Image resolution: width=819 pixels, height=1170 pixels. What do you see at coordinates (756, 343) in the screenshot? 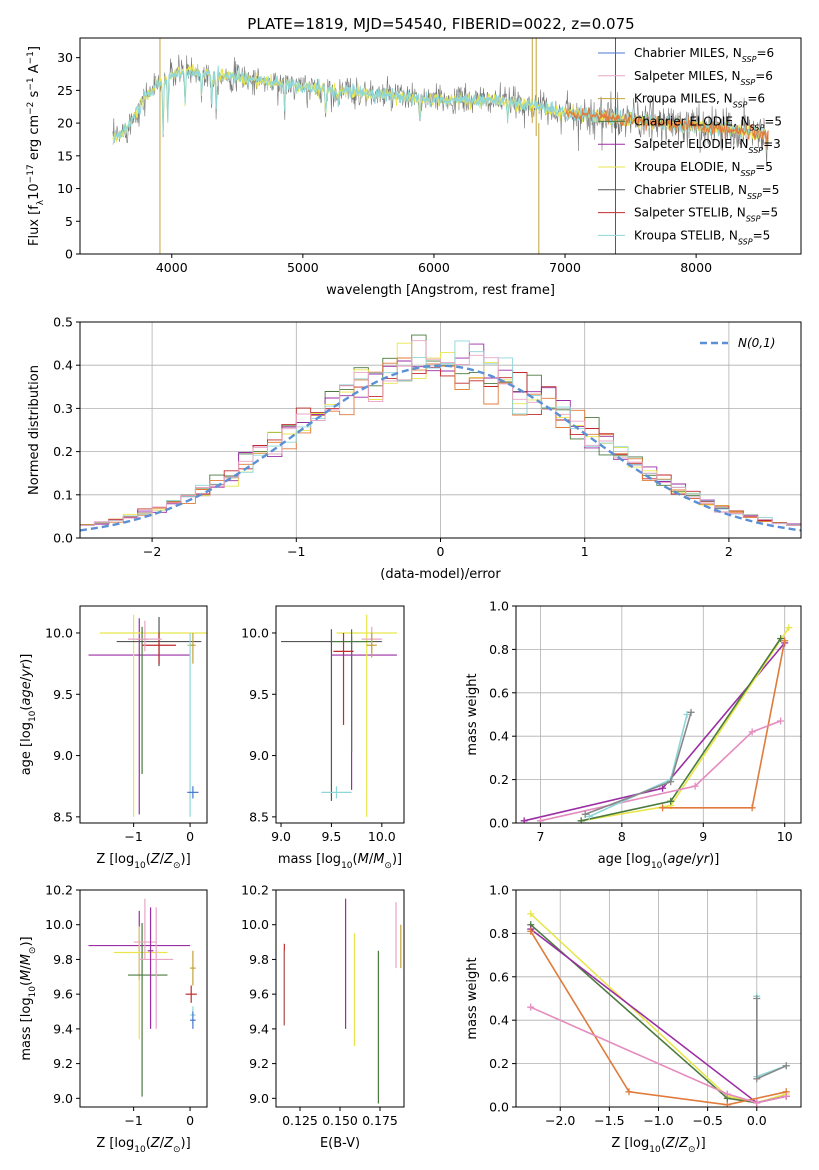
I see `legend-entry: N(0,1)` at bounding box center [756, 343].